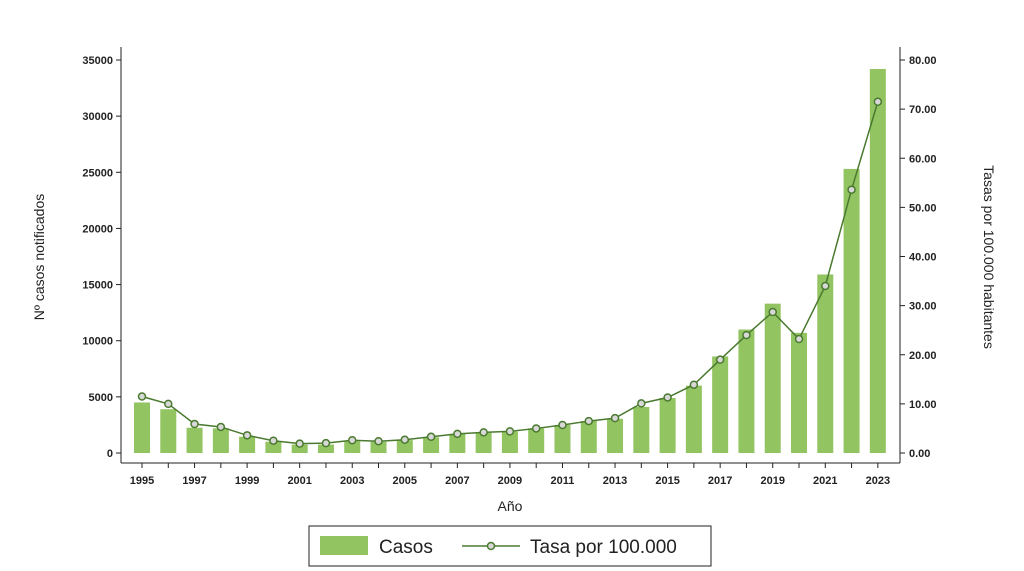  I want to click on point-tasa-2021, so click(825, 286).